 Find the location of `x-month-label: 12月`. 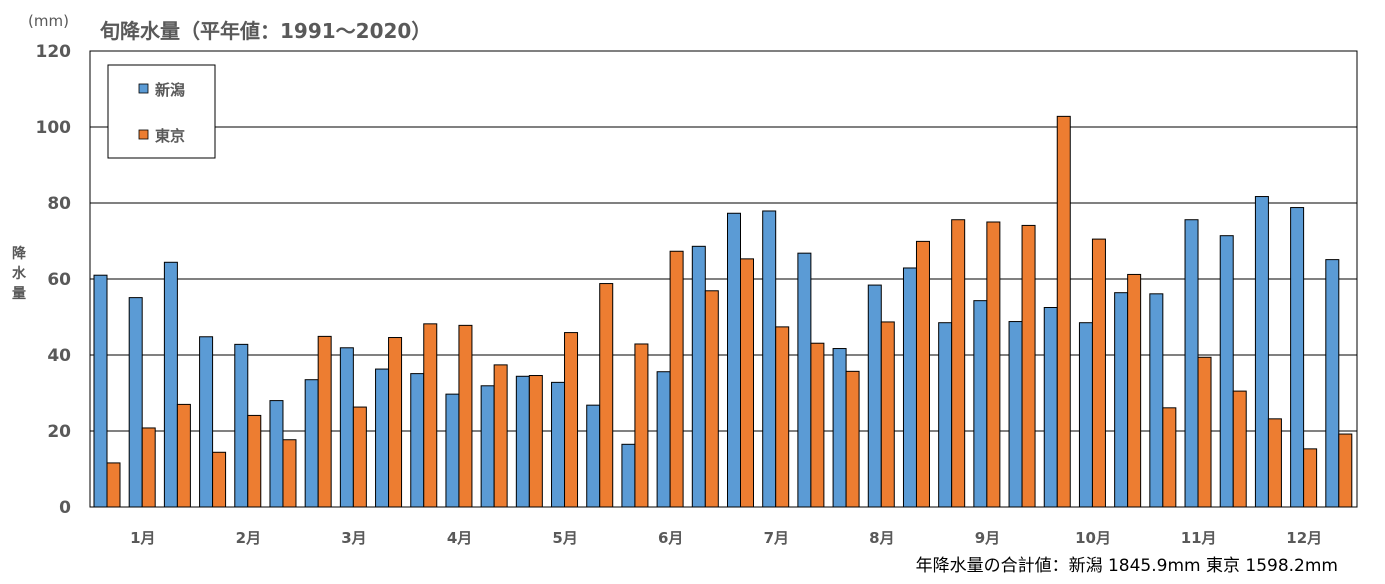

x-month-label: 12月 is located at coordinates (1304, 538).